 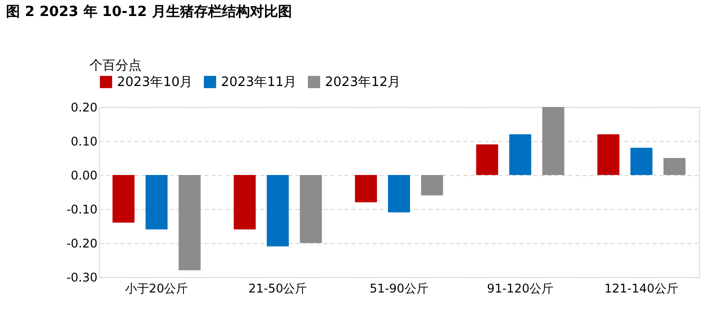 I want to click on x-tick-label: 21-50公斤, so click(x=278, y=289).